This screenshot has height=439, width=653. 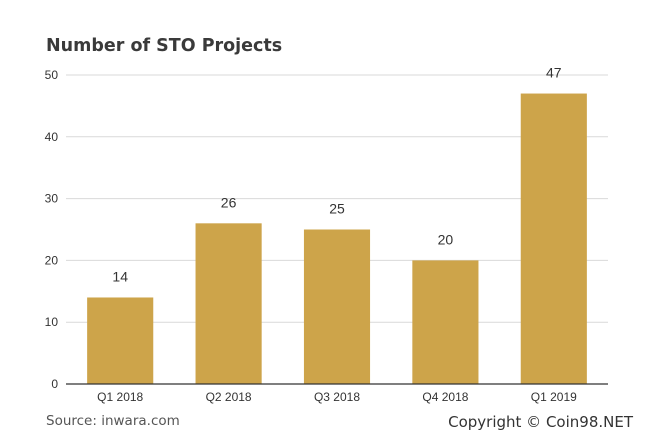 I want to click on data-label: 14, so click(x=120, y=276).